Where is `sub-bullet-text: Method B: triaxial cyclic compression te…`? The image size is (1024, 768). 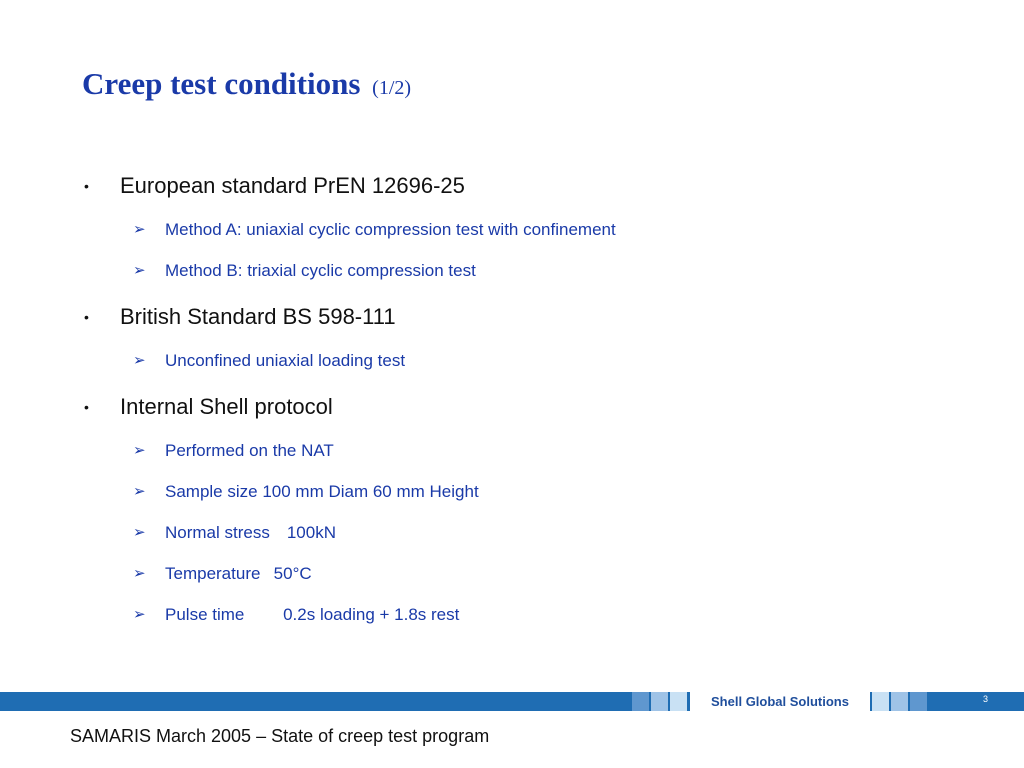 sub-bullet-text: Method B: triaxial cyclic compression te… is located at coordinates (320, 270).